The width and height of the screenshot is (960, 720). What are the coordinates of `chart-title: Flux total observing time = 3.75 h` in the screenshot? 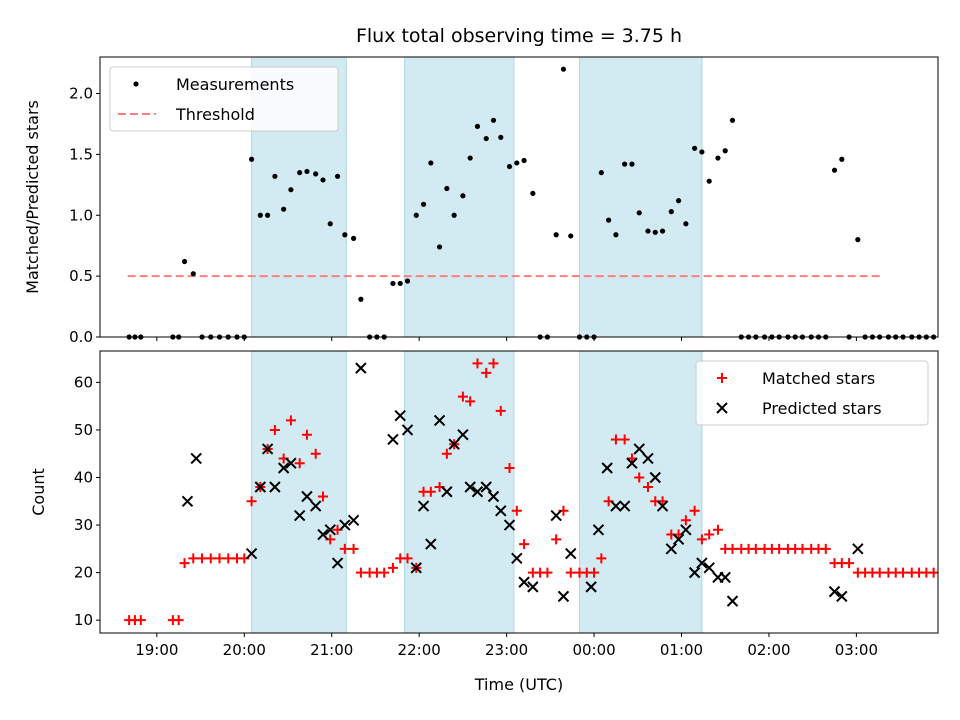 It's located at (519, 36).